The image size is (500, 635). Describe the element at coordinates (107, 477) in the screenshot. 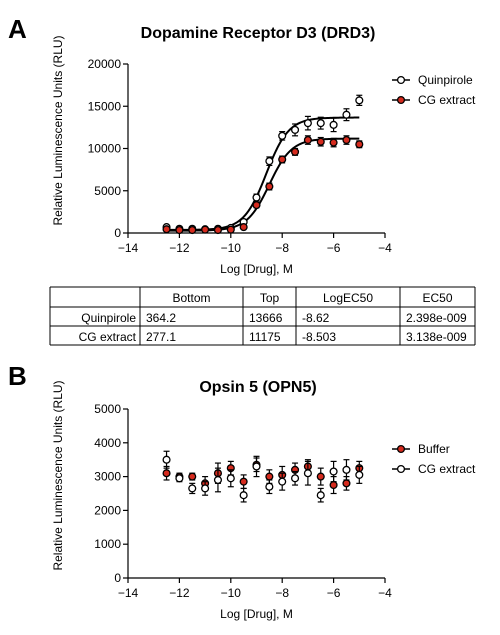

I see `y-tick-label: 3000` at that location.